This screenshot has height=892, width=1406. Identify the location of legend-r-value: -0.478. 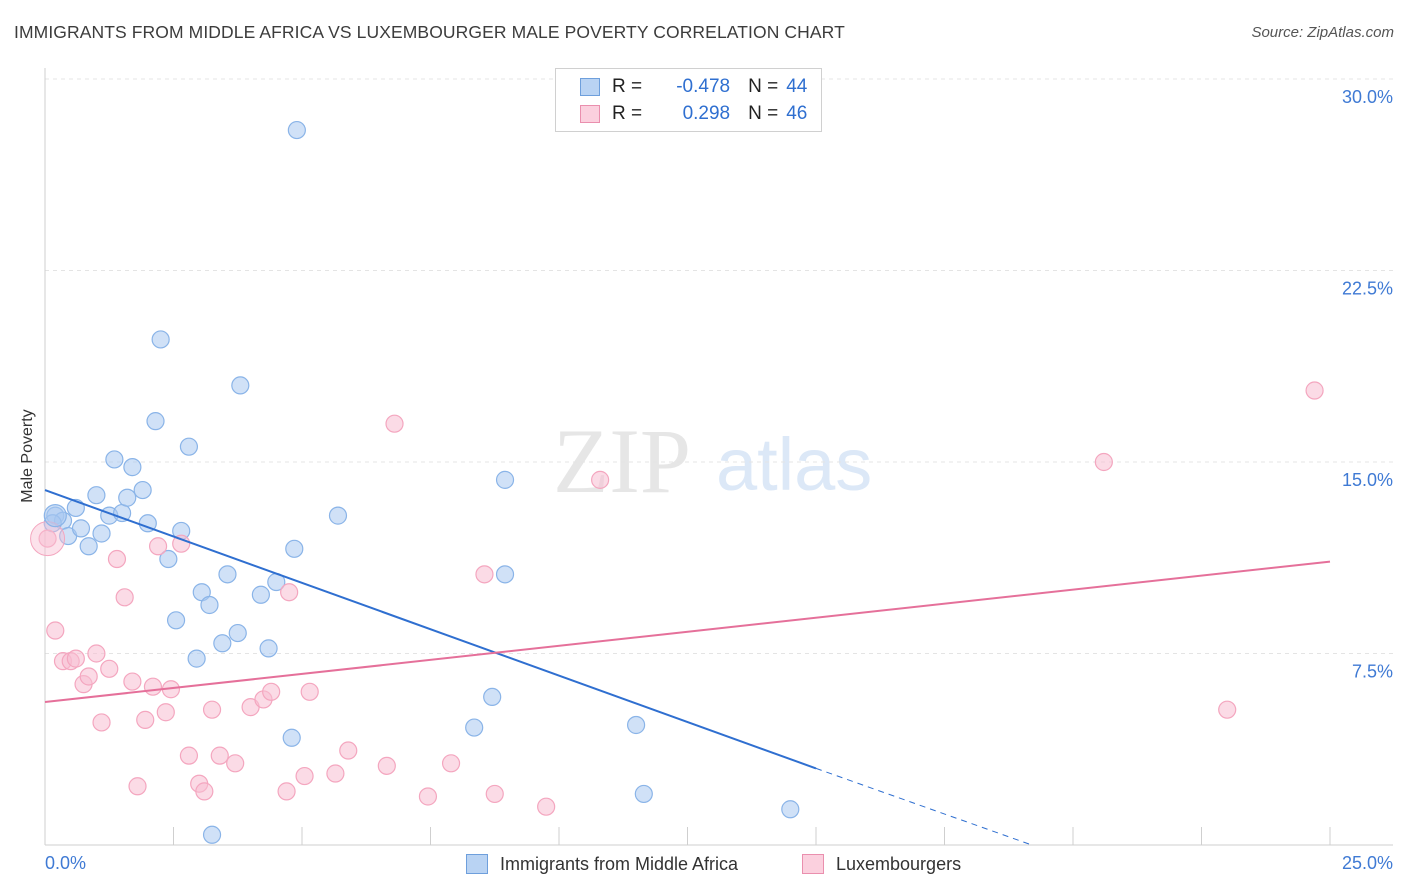
(703, 86).